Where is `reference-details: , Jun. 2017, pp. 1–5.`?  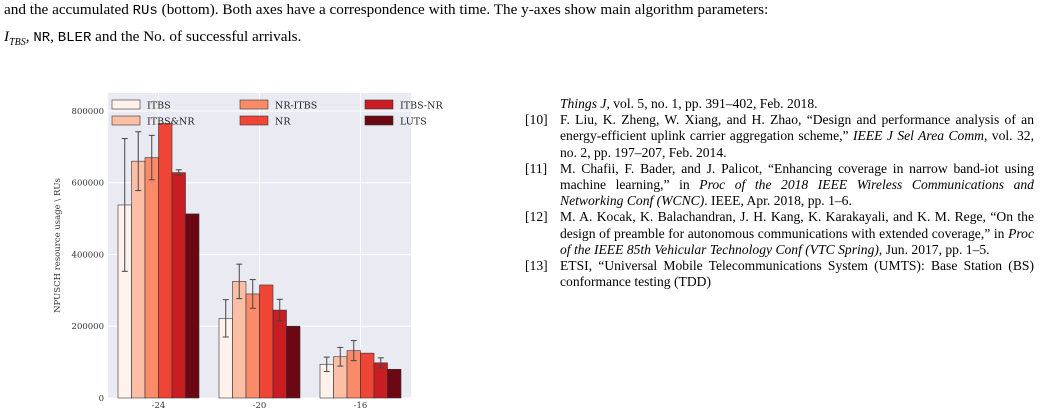
reference-details: , Jun. 2017, pp. 1–5. is located at coordinates (934, 249).